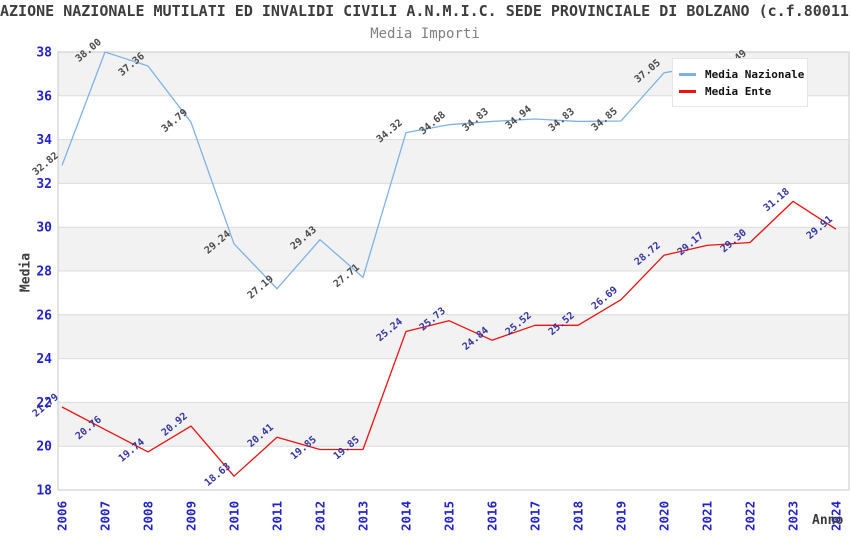  Describe the element at coordinates (44, 491) in the screenshot. I see `y-tick-label: 18` at that location.